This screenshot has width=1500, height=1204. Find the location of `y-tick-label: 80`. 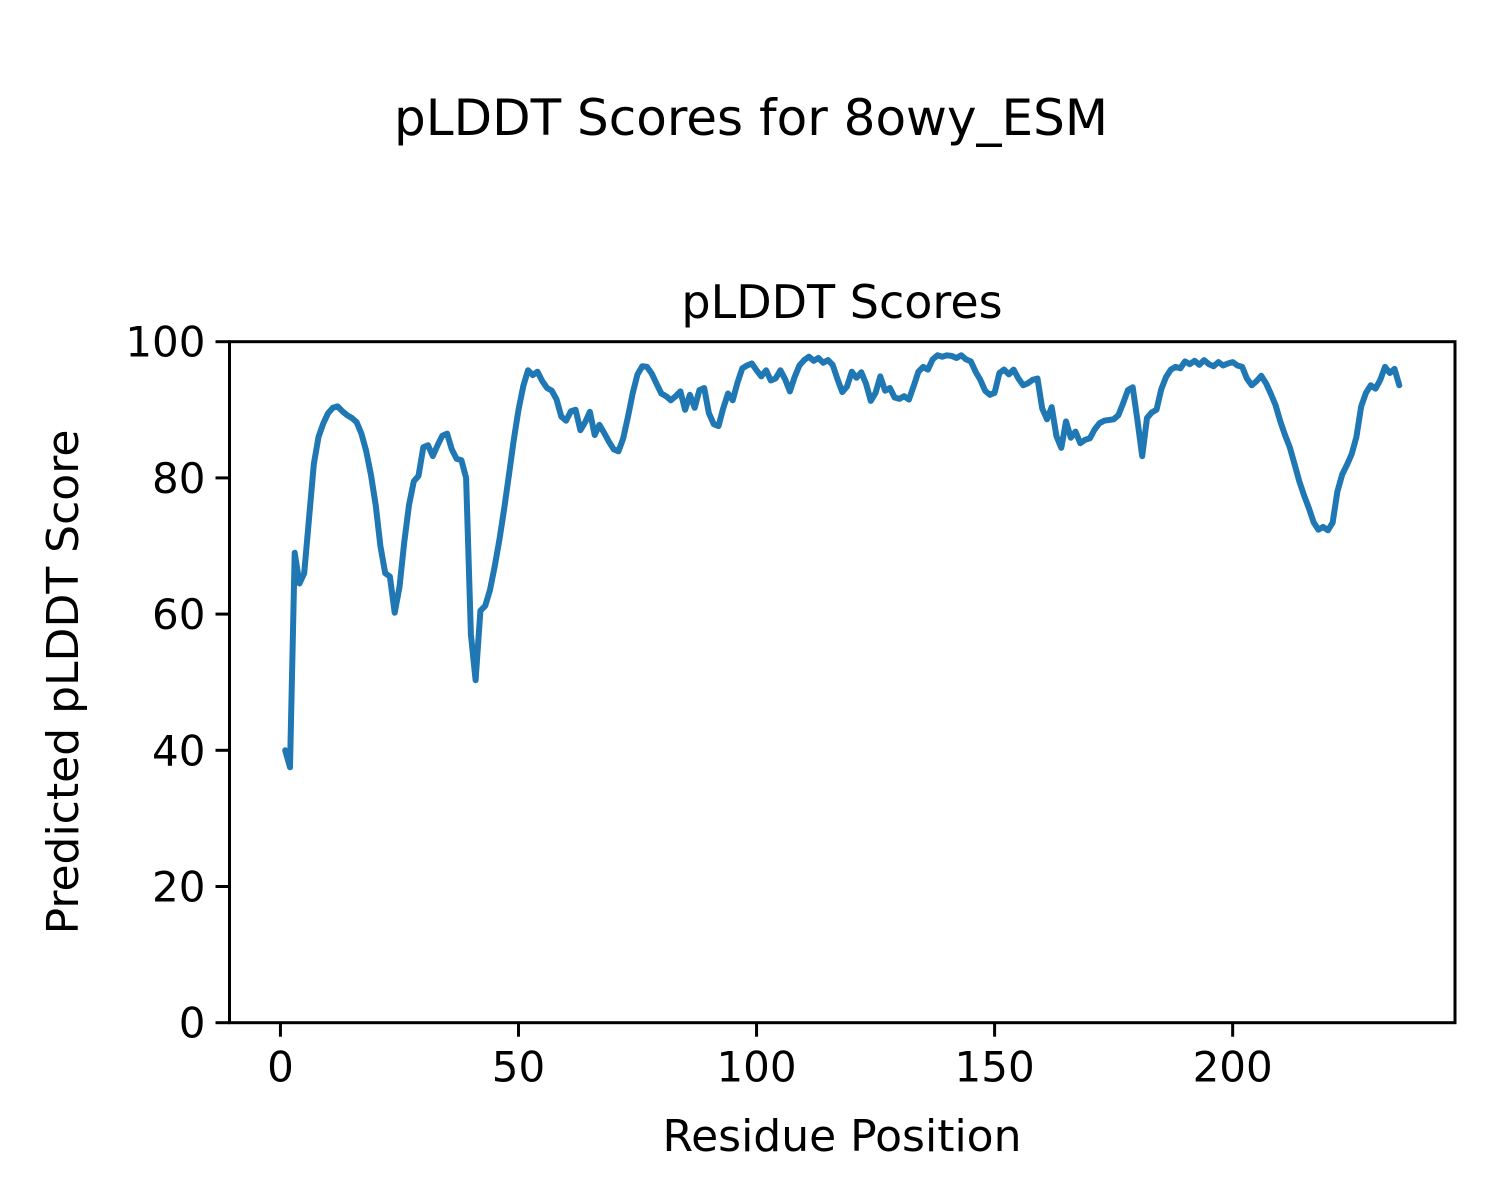

y-tick-label: 80 is located at coordinates (178, 478).